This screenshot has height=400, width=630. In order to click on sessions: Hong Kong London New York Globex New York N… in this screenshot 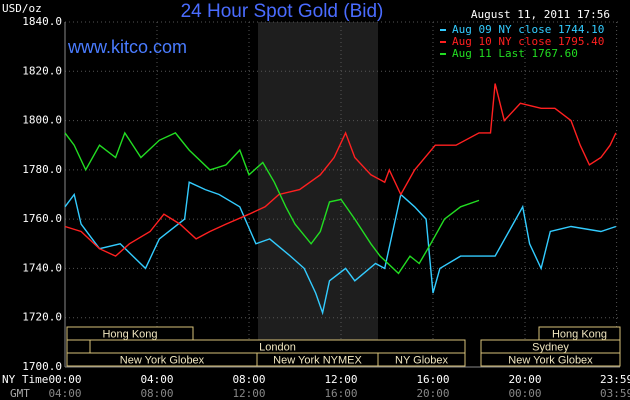, I will do `click(343, 346)`.